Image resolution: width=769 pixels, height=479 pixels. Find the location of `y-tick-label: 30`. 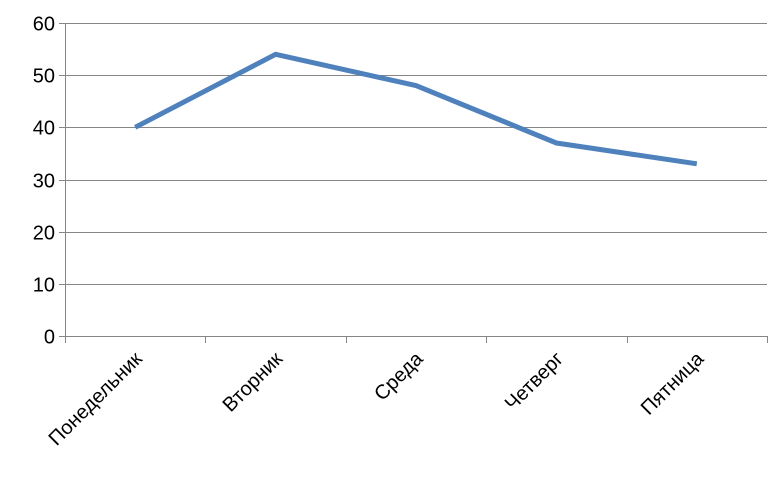

y-tick-label: 30 is located at coordinates (44, 182).